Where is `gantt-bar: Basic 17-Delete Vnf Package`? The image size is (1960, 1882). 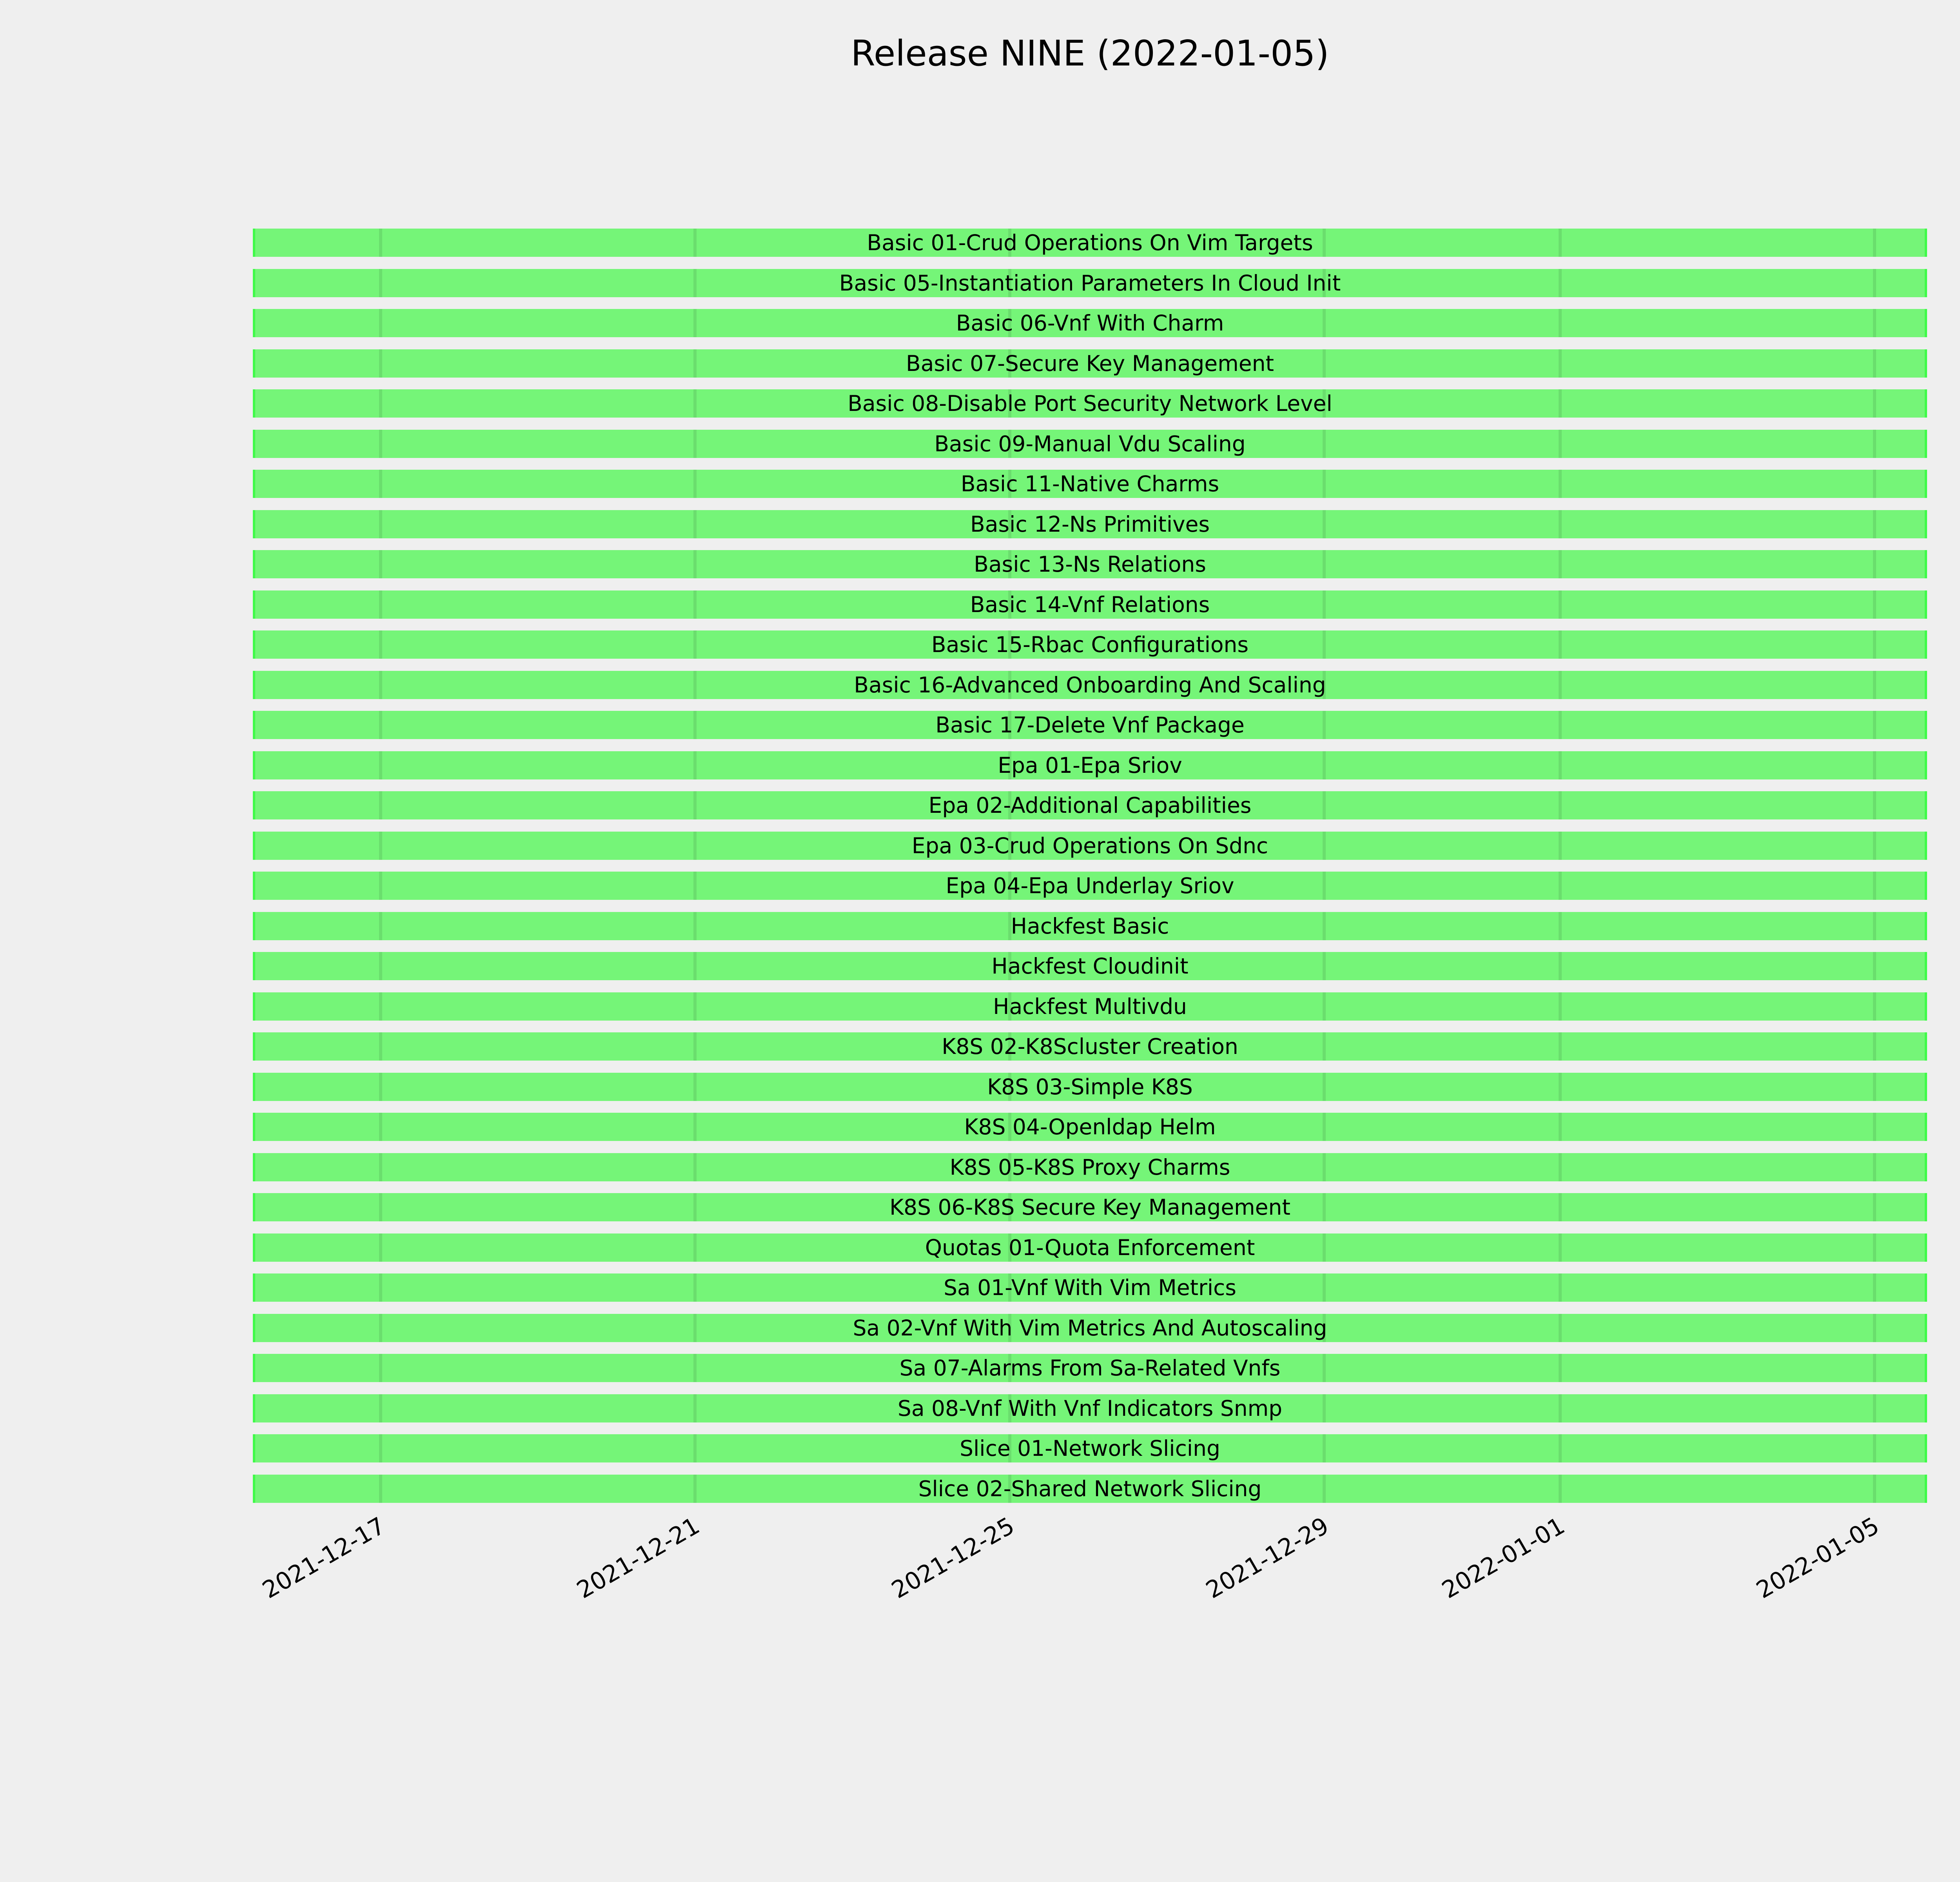
gantt-bar: Basic 17-Delete Vnf Package is located at coordinates (1090, 725).